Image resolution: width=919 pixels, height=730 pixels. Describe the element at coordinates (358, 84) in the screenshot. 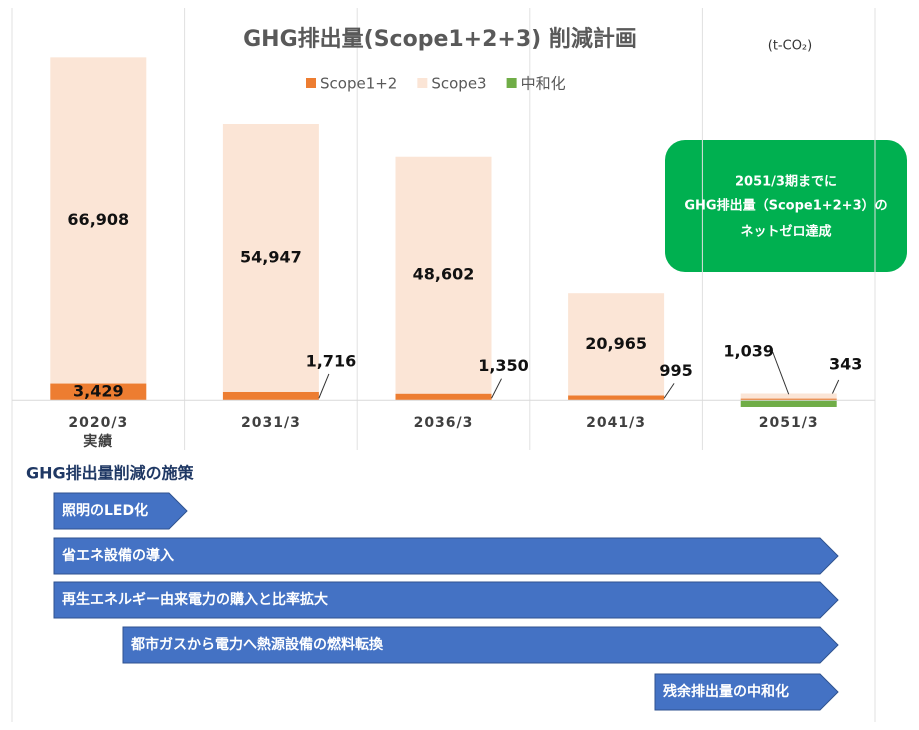

I see `legend-label: Scope1+2` at that location.